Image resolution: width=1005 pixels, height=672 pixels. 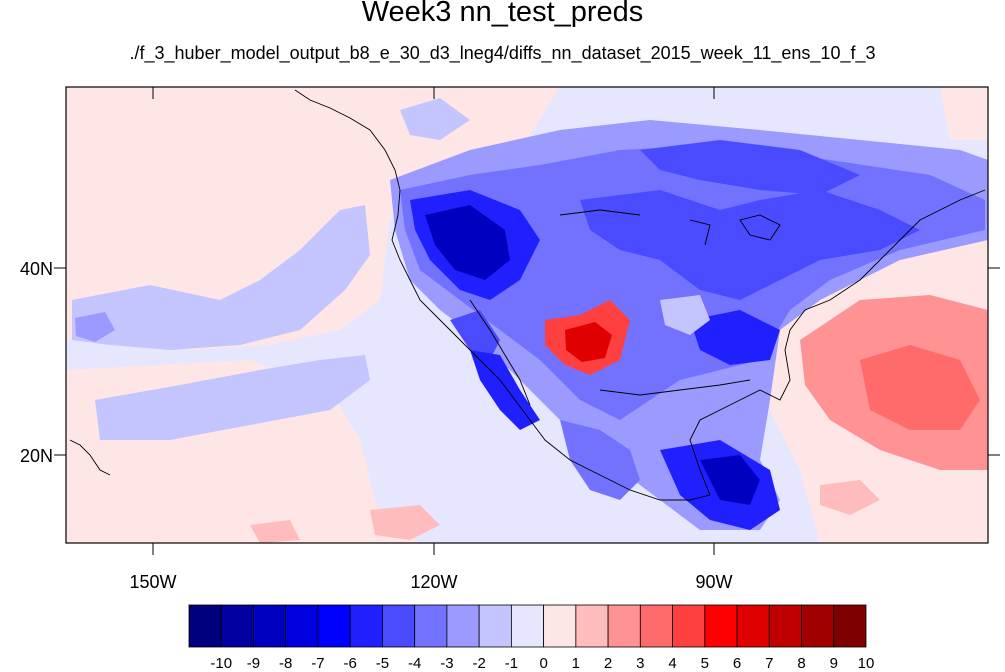 What do you see at coordinates (152, 582) in the screenshot?
I see `lon-label-150w: 150W` at bounding box center [152, 582].